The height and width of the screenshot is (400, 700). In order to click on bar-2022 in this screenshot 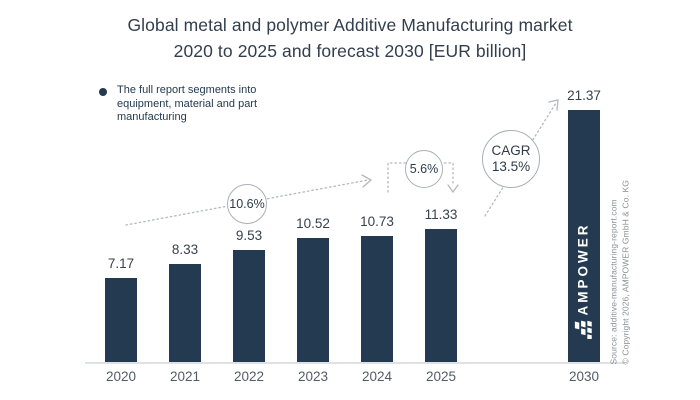, I will do `click(249, 306)`.